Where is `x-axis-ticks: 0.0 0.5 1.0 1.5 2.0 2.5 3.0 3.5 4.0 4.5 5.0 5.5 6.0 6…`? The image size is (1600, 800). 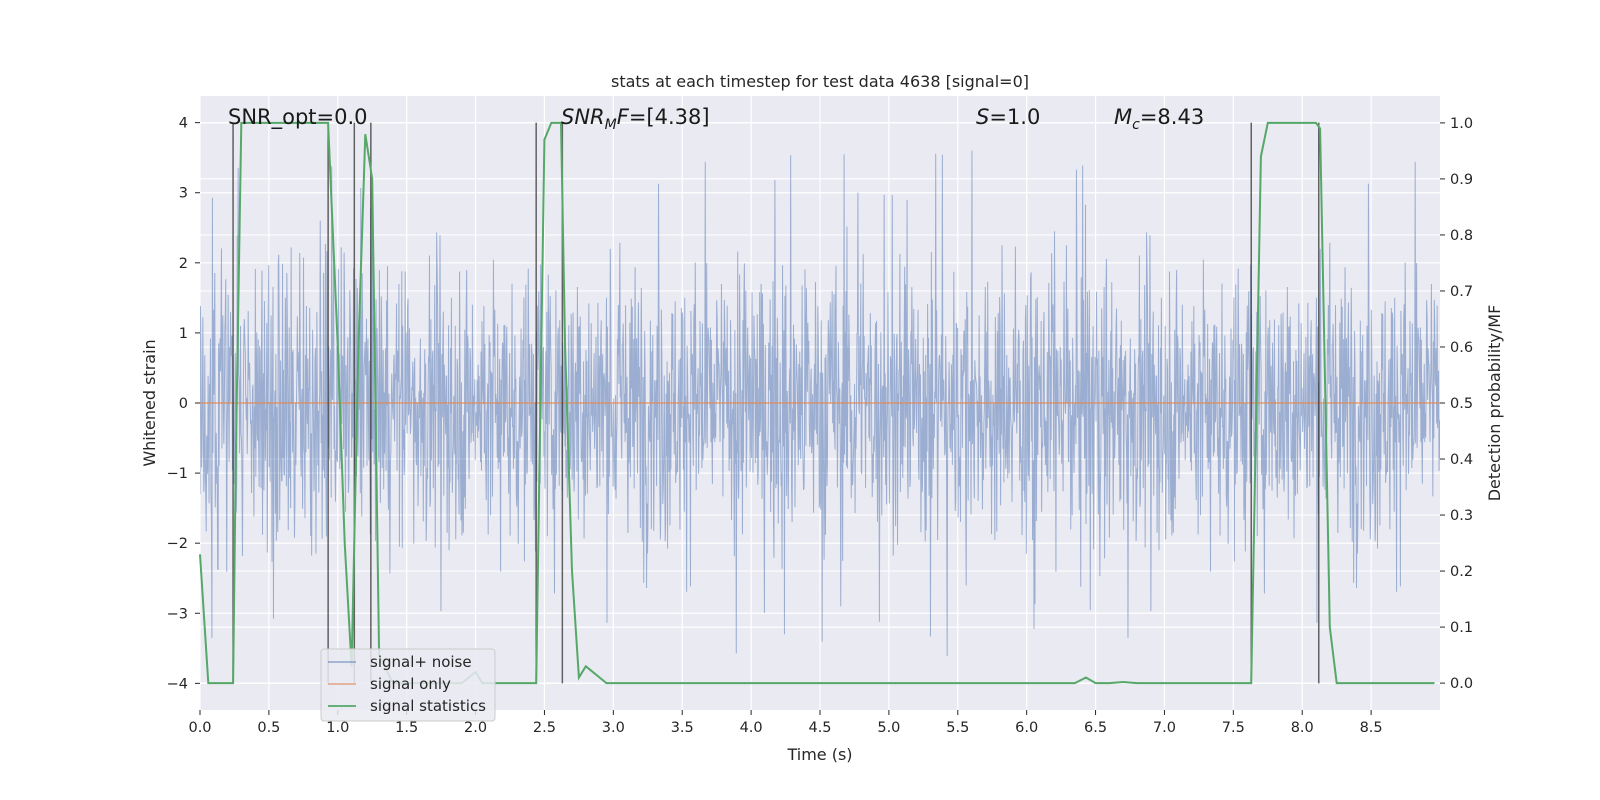
x-axis-ticks: 0.0 0.5 1.0 1.5 2.0 2.5 3.0 3.5 4.0 4.5 5.0 5.5 6.0 6… is located at coordinates (785, 723).